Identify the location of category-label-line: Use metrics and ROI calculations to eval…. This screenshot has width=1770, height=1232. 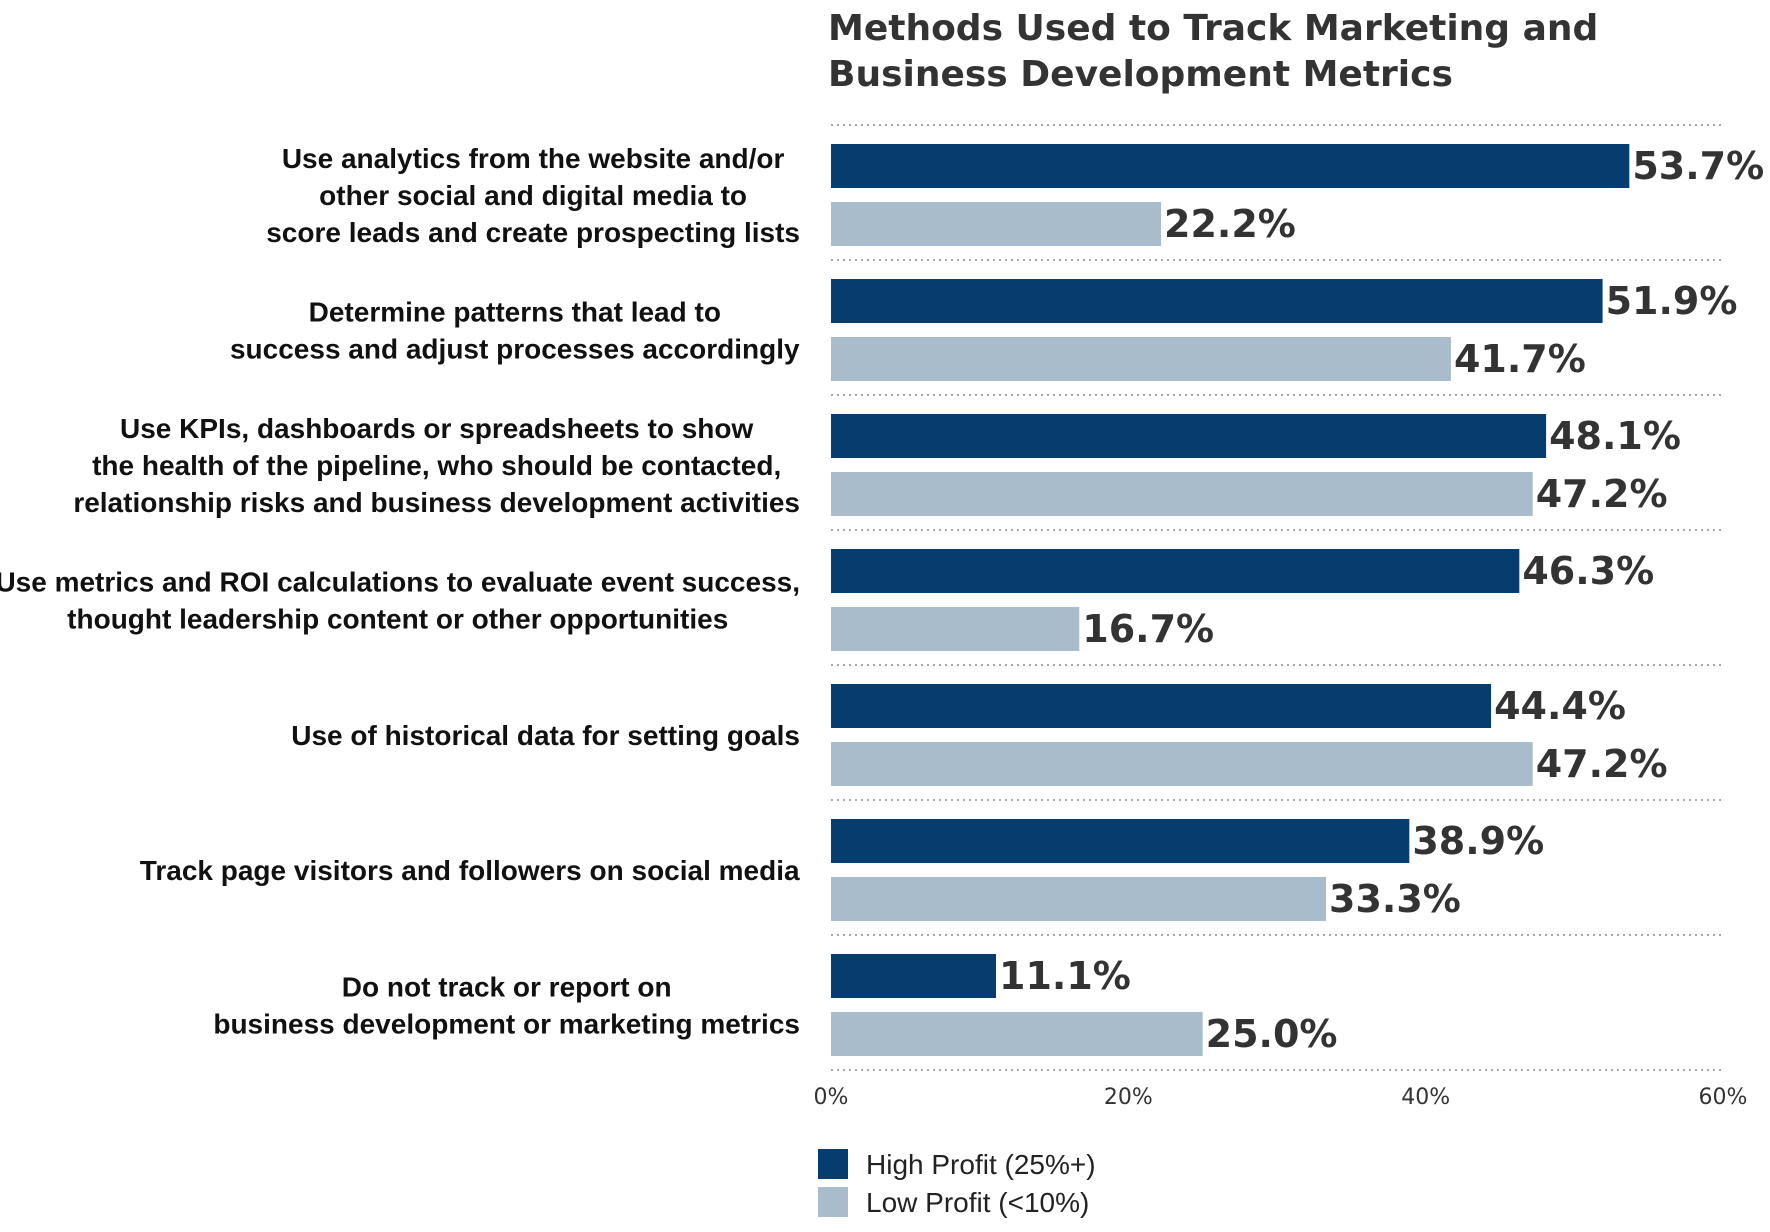
(400, 582).